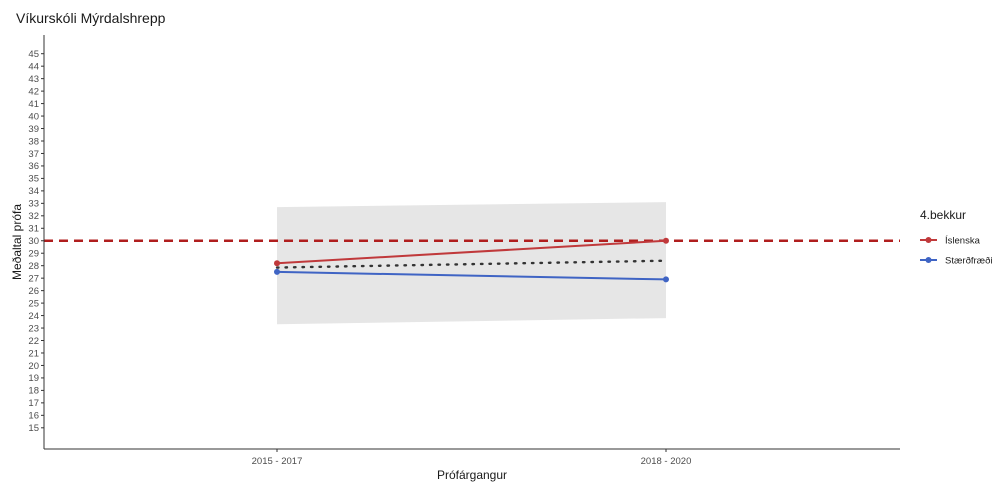 Image resolution: width=1003 pixels, height=483 pixels. What do you see at coordinates (33, 328) in the screenshot?
I see `y-tick-label: 23` at bounding box center [33, 328].